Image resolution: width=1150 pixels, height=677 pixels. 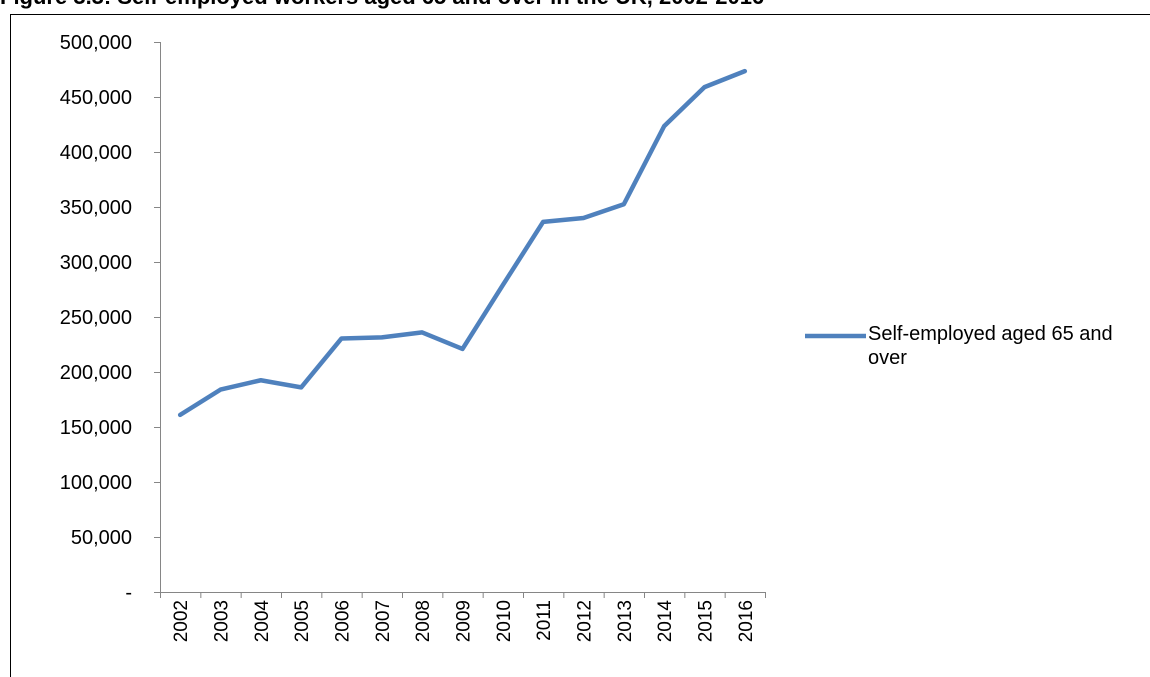 What do you see at coordinates (746, 621) in the screenshot?
I see `x-tick-label: 2016` at bounding box center [746, 621].